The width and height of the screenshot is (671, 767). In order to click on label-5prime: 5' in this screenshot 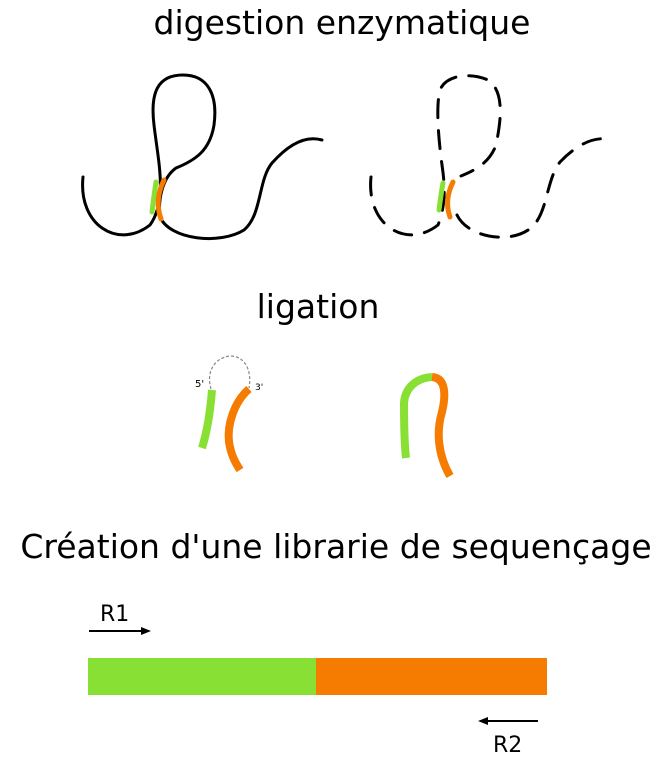, I will do `click(199, 384)`.